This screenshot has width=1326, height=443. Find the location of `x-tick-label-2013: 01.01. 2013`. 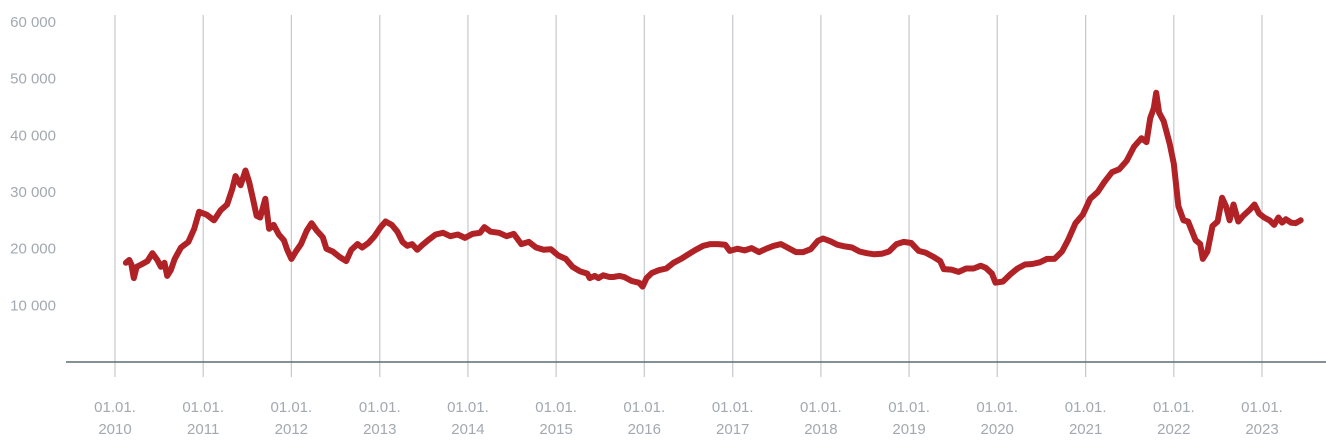

x-tick-label-2013: 01.01. 2013 is located at coordinates (380, 418).